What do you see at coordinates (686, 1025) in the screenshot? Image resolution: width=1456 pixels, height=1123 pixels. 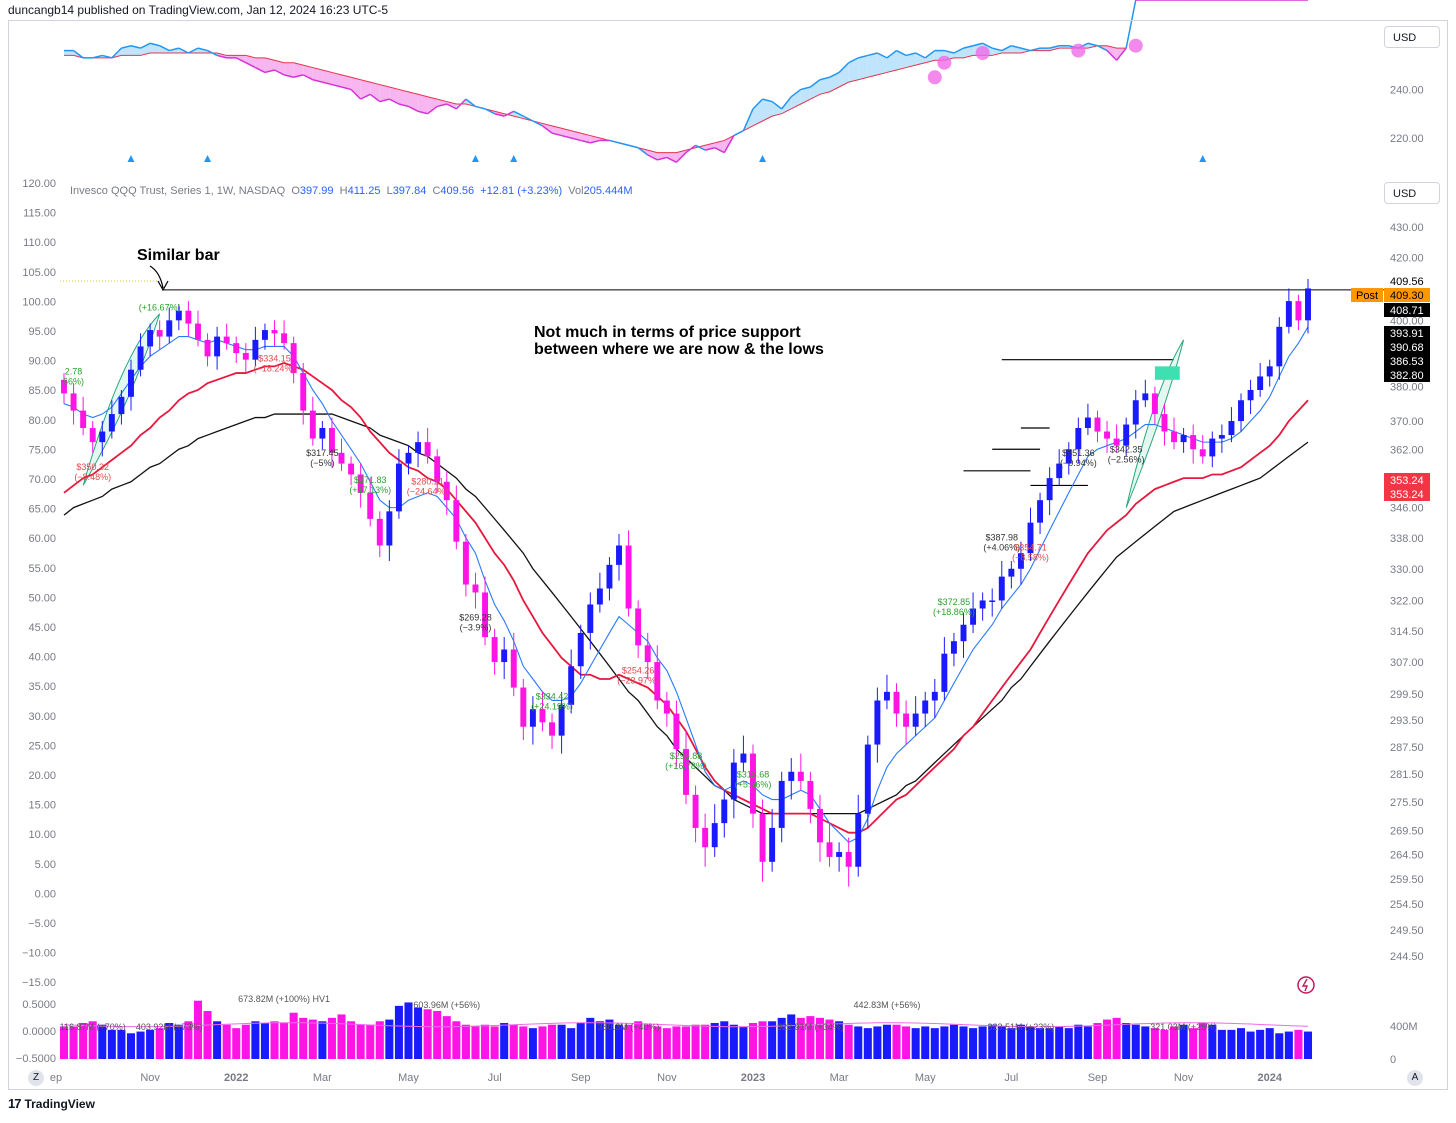 I see `volume-average-line` at bounding box center [686, 1025].